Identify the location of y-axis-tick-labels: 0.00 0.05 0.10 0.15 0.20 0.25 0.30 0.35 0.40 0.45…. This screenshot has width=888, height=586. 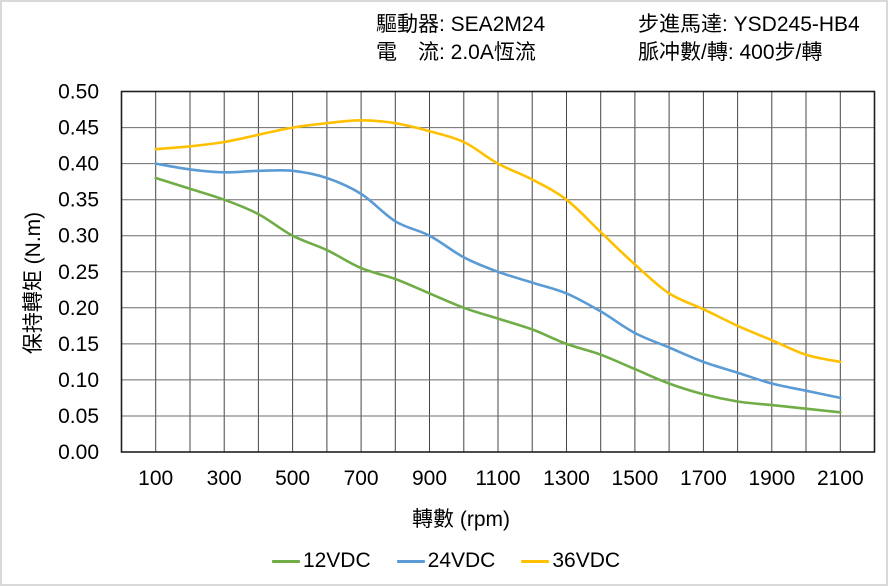
(78, 273).